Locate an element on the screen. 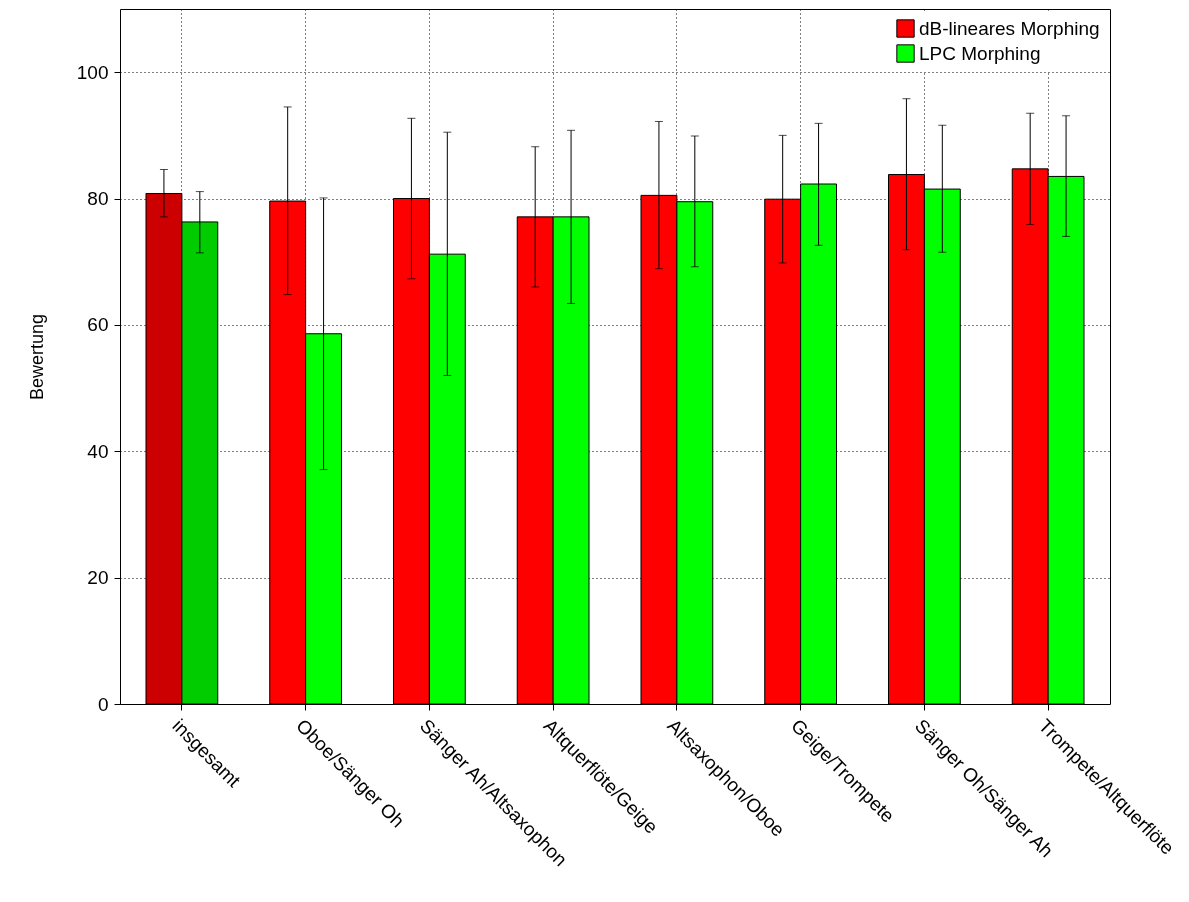 This screenshot has height=902, width=1189. y-tick-label: 100 is located at coordinates (92, 72).